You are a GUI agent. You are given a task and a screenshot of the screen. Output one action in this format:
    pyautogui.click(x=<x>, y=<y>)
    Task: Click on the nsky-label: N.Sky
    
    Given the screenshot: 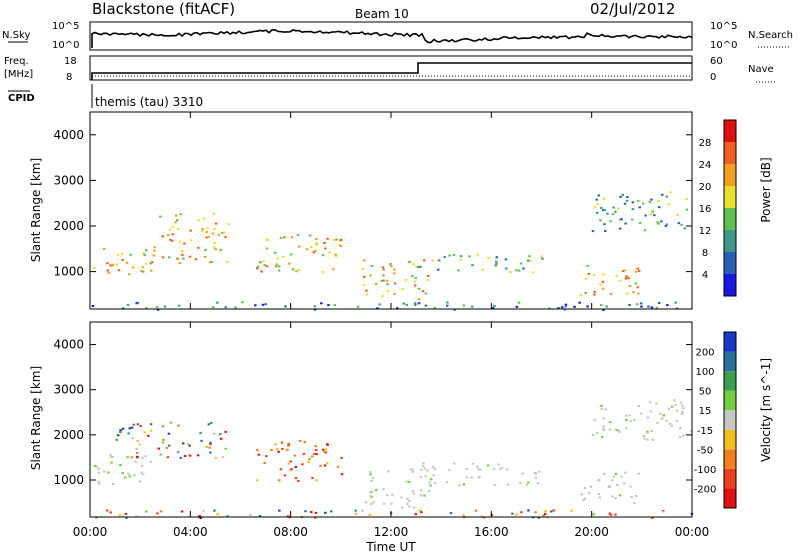 What is the action you would take?
    pyautogui.click(x=16, y=35)
    